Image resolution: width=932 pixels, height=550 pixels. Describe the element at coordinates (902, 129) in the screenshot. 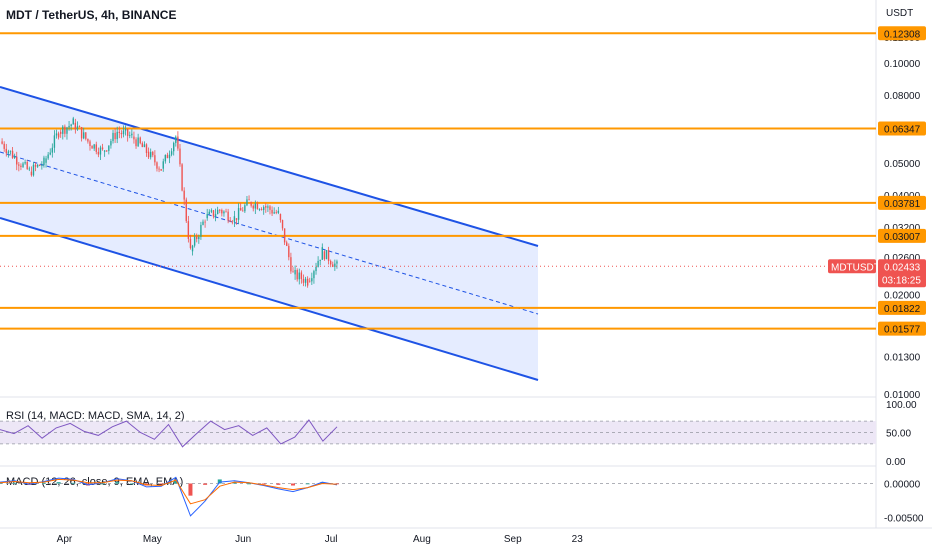

I see `level-tag-label-1: 0.06347` at that location.